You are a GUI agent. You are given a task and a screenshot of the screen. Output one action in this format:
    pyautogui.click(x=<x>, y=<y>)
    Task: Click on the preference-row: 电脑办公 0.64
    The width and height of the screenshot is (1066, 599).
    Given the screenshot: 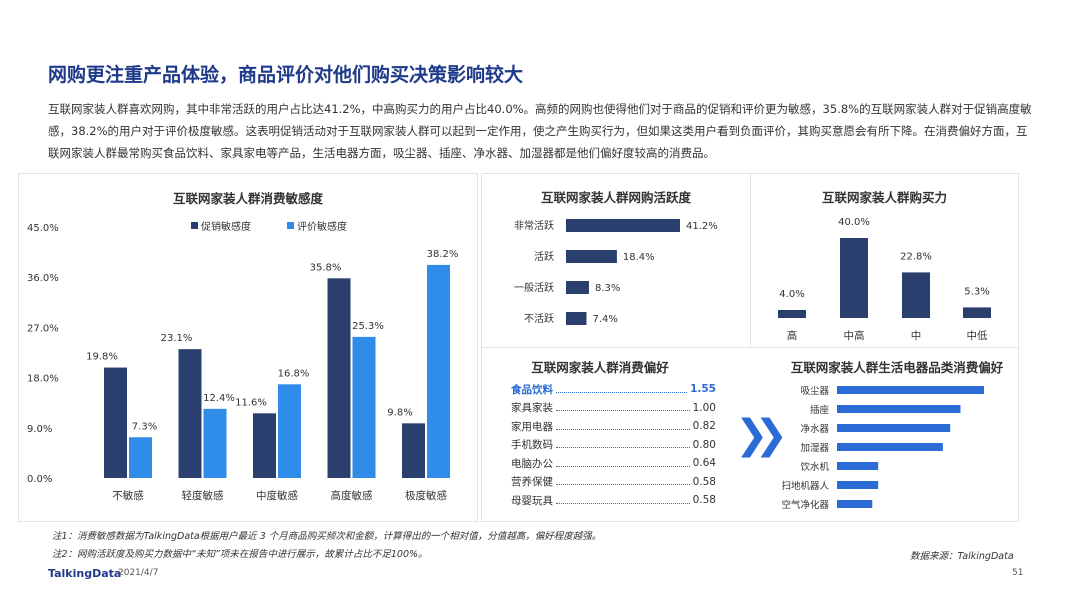 What is the action you would take?
    pyautogui.click(x=613, y=463)
    